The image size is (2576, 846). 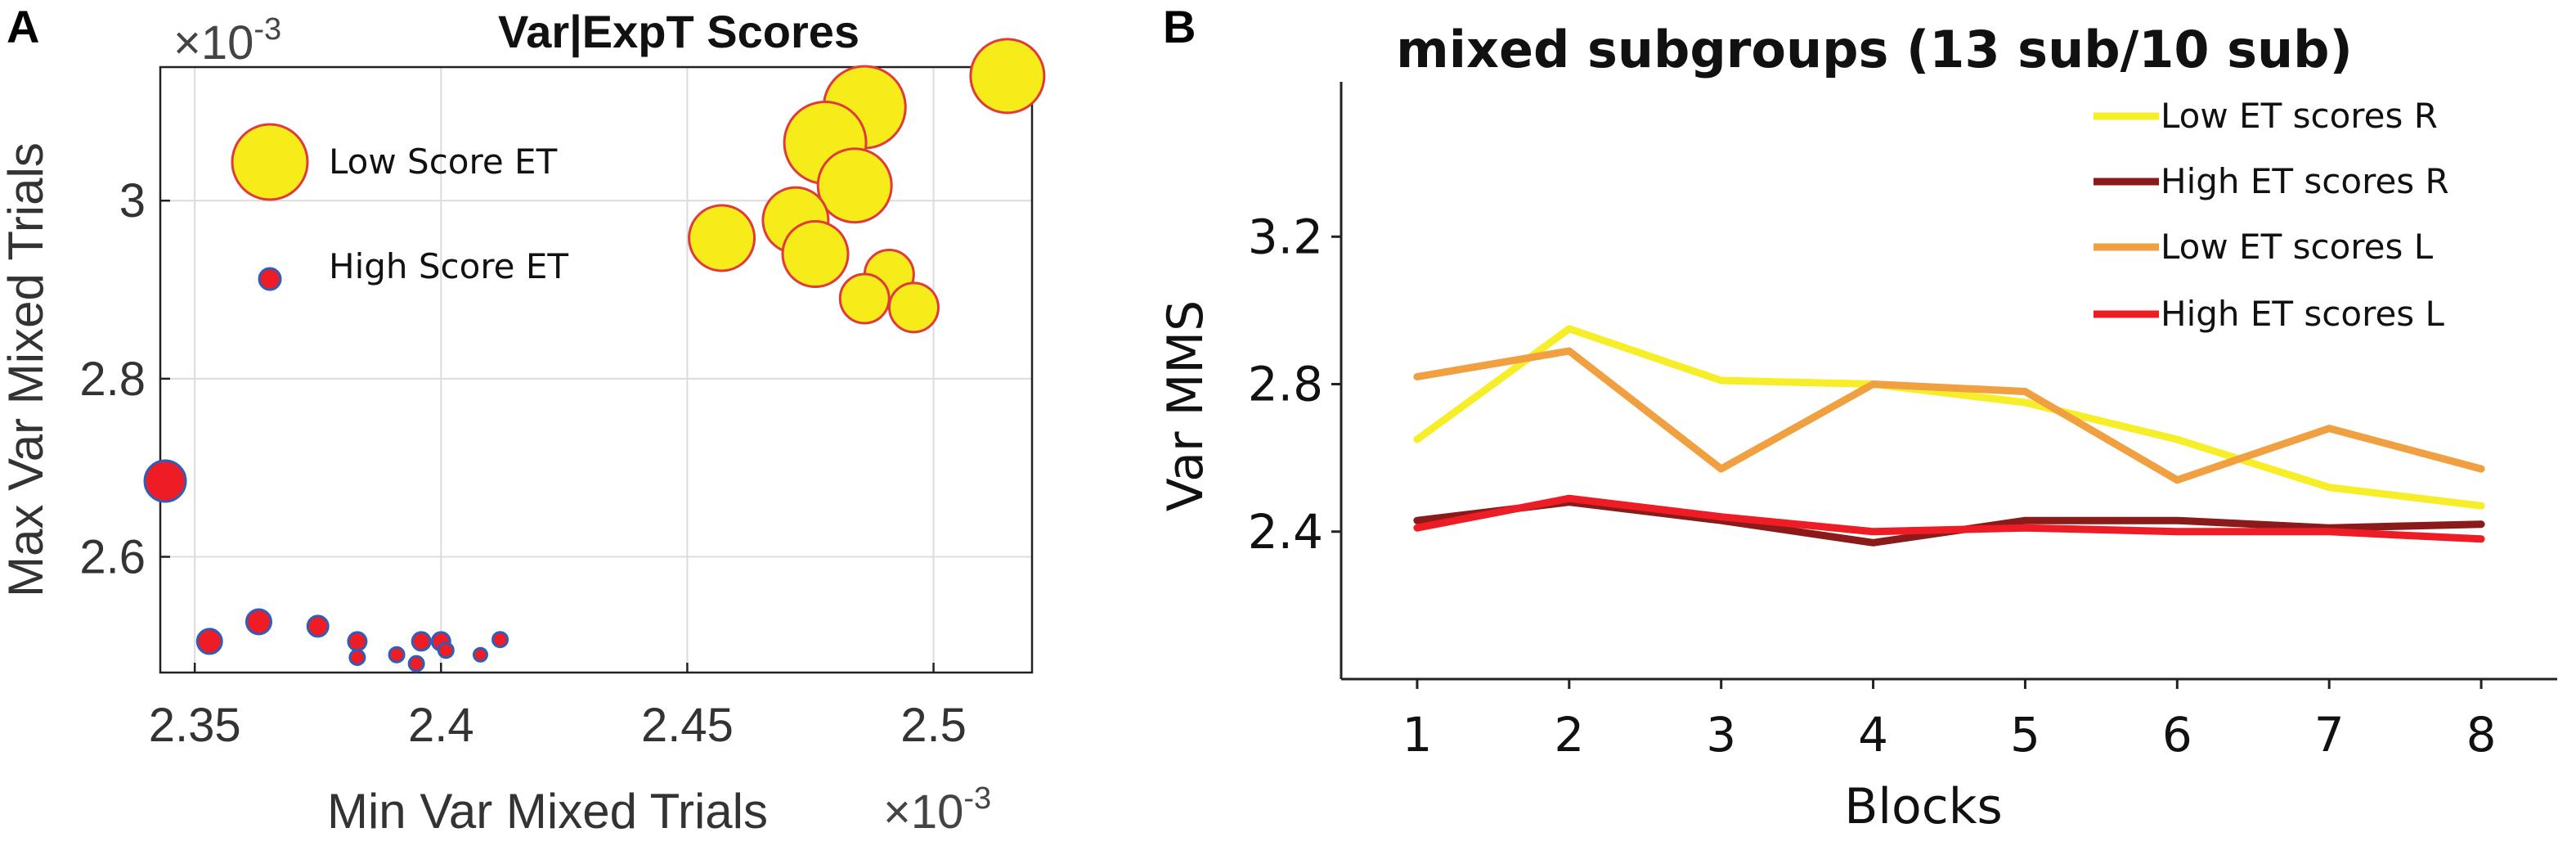 What do you see at coordinates (2025, 735) in the screenshot?
I see `line-x-tick-label: 5` at bounding box center [2025, 735].